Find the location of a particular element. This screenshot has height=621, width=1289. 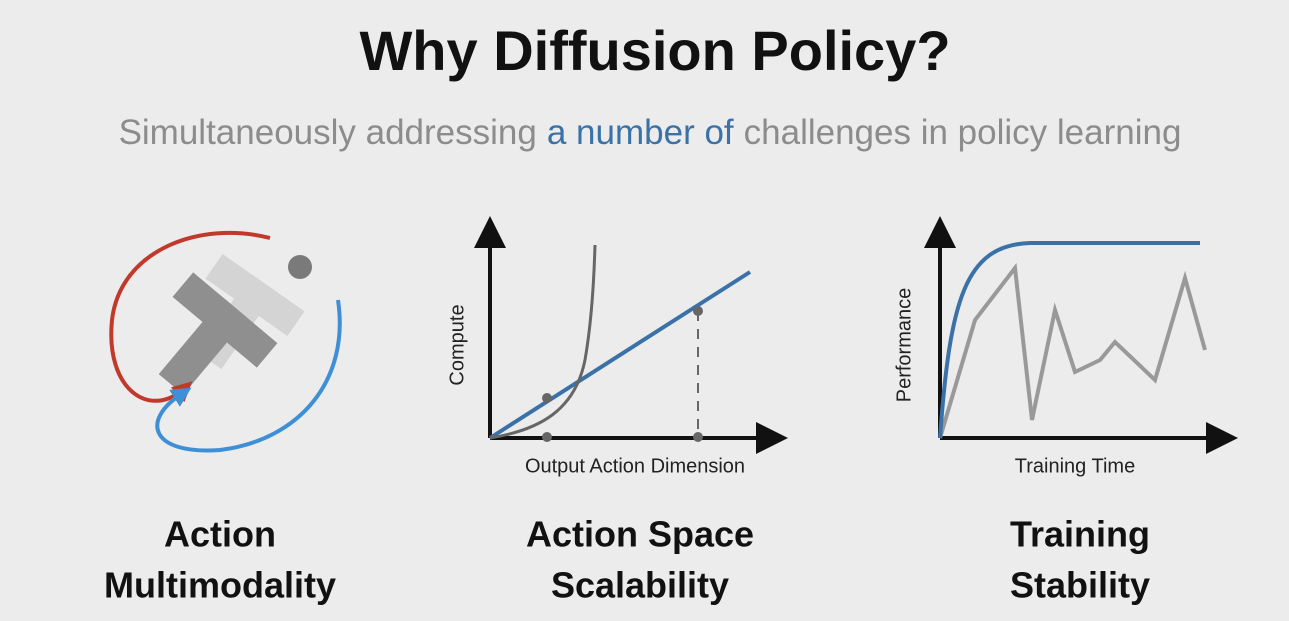

title: Why Diffusion Policy? is located at coordinates (654, 50).